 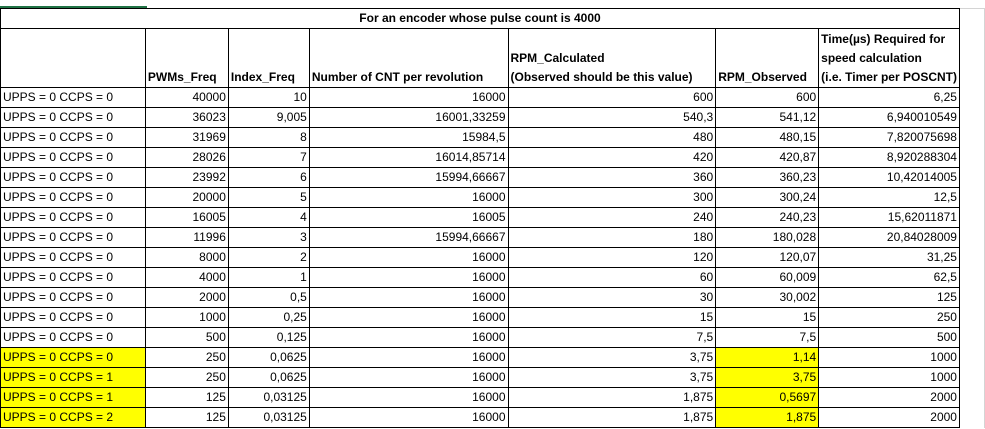 What do you see at coordinates (889, 117) in the screenshot?
I see `time-cell: 6,940010549` at bounding box center [889, 117].